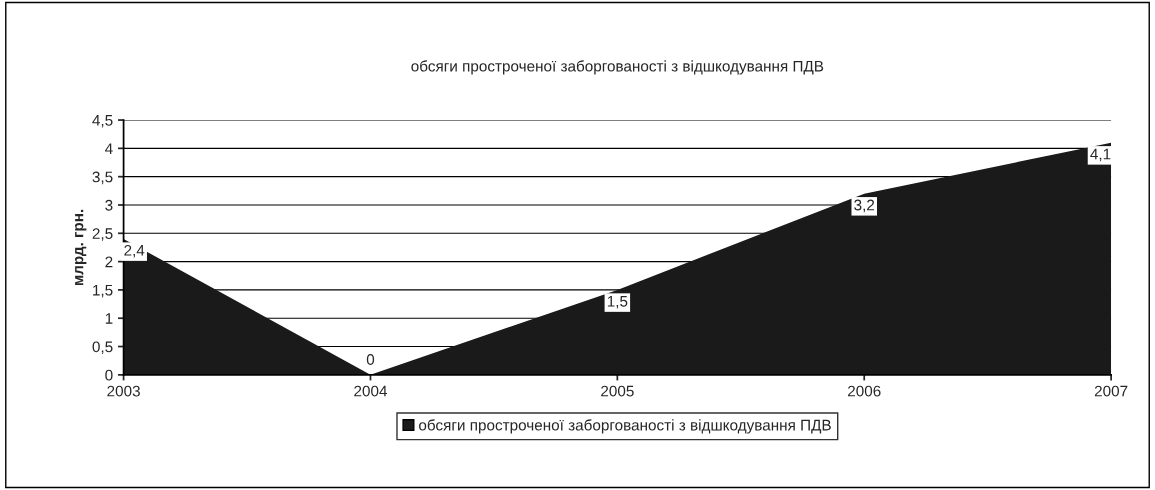 This screenshot has height=490, width=1155. I want to click on data-label: 3,2, so click(864, 206).